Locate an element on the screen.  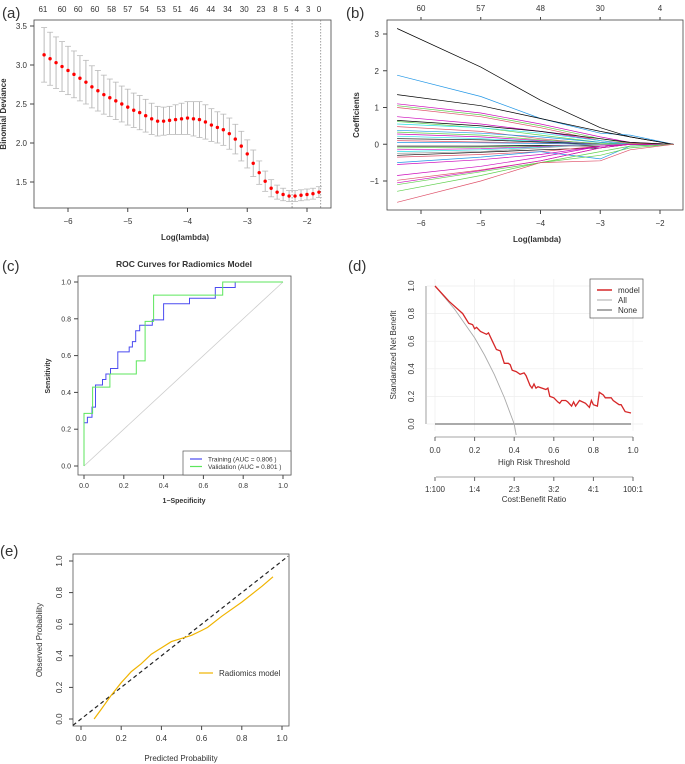
chart-title: ROC Curves for Radiomics Model is located at coordinates (184, 264).